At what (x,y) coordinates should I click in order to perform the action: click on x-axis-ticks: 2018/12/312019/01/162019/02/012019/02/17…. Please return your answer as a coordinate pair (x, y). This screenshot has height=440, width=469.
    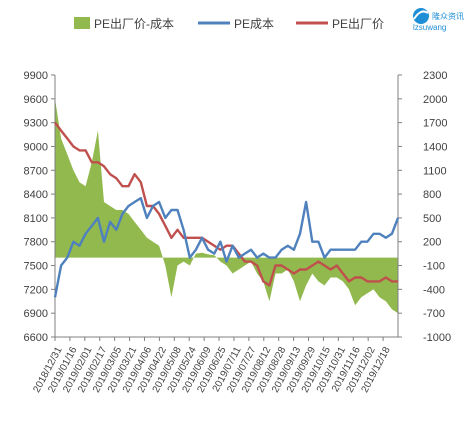
    Looking at the image, I should click on (212, 370).